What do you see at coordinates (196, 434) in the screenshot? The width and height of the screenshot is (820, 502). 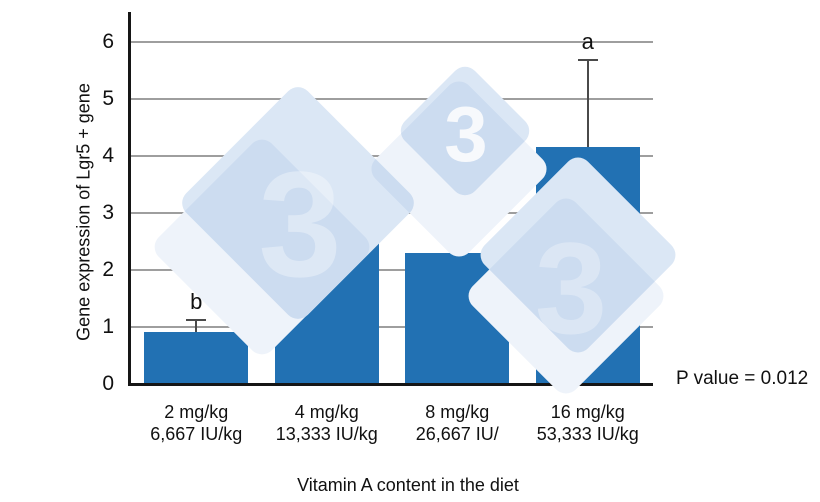 I see `x-tick-label-line2: 6,667 IU/kg` at bounding box center [196, 434].